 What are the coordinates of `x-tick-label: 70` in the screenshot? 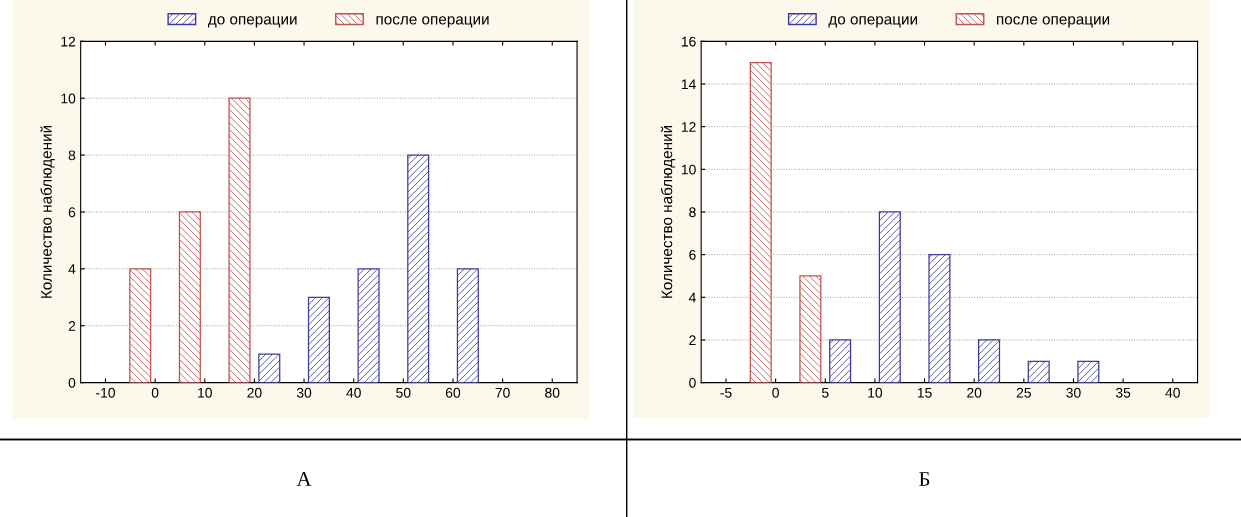 It's located at (502, 392).